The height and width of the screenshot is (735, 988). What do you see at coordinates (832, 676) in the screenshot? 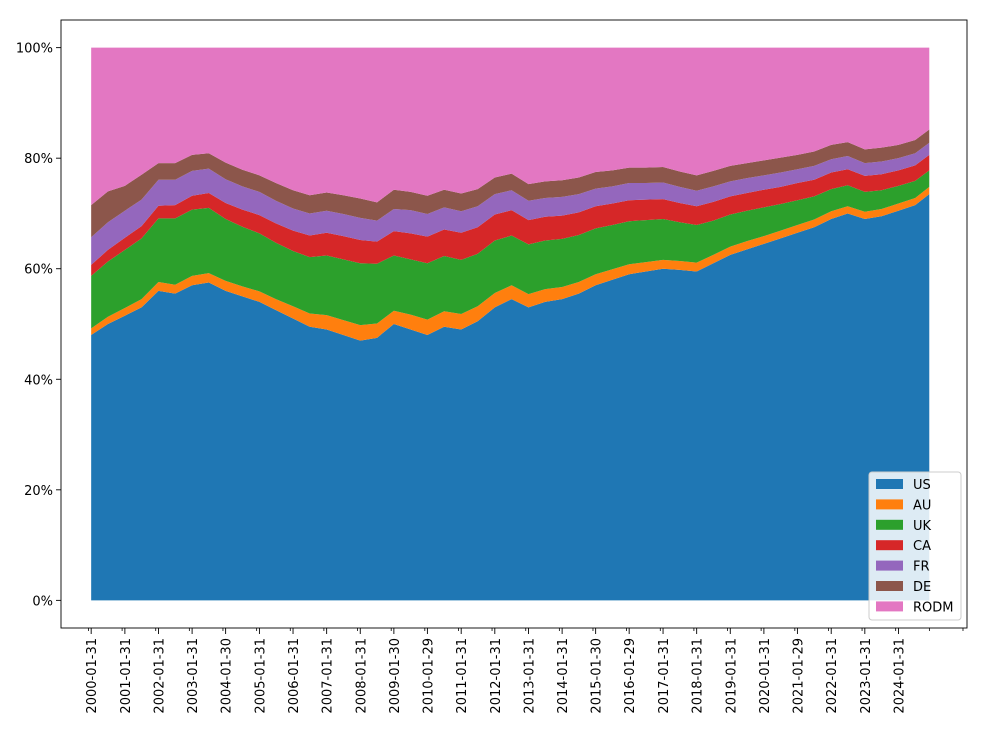
I see `x-tick-label: 2022-01-31` at bounding box center [832, 676].